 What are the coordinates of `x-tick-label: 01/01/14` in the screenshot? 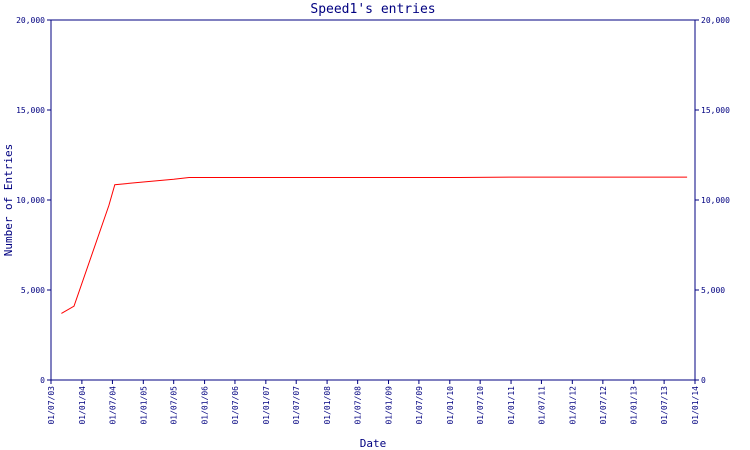 It's located at (695, 405).